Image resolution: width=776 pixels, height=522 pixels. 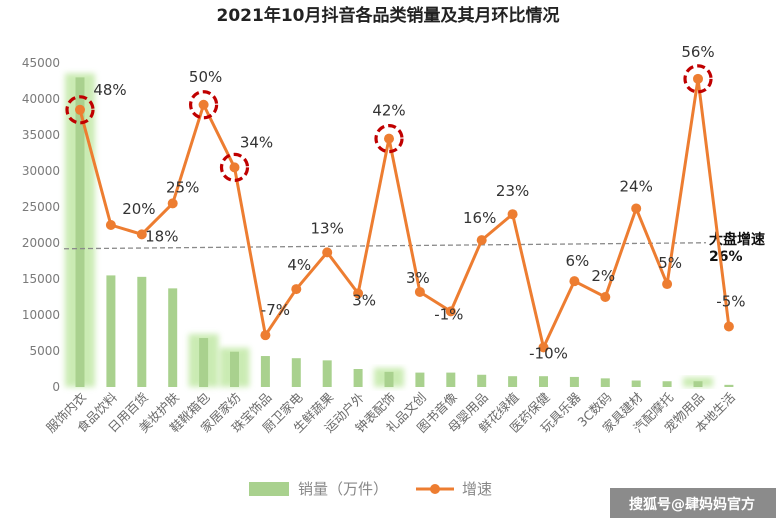 What do you see at coordinates (173, 337) in the screenshot?
I see `bar-美妆护肤` at bounding box center [173, 337].